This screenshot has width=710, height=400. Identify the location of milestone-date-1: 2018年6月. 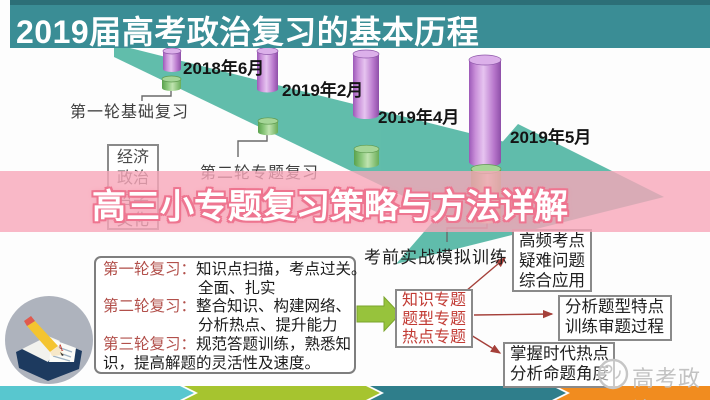
(224, 68).